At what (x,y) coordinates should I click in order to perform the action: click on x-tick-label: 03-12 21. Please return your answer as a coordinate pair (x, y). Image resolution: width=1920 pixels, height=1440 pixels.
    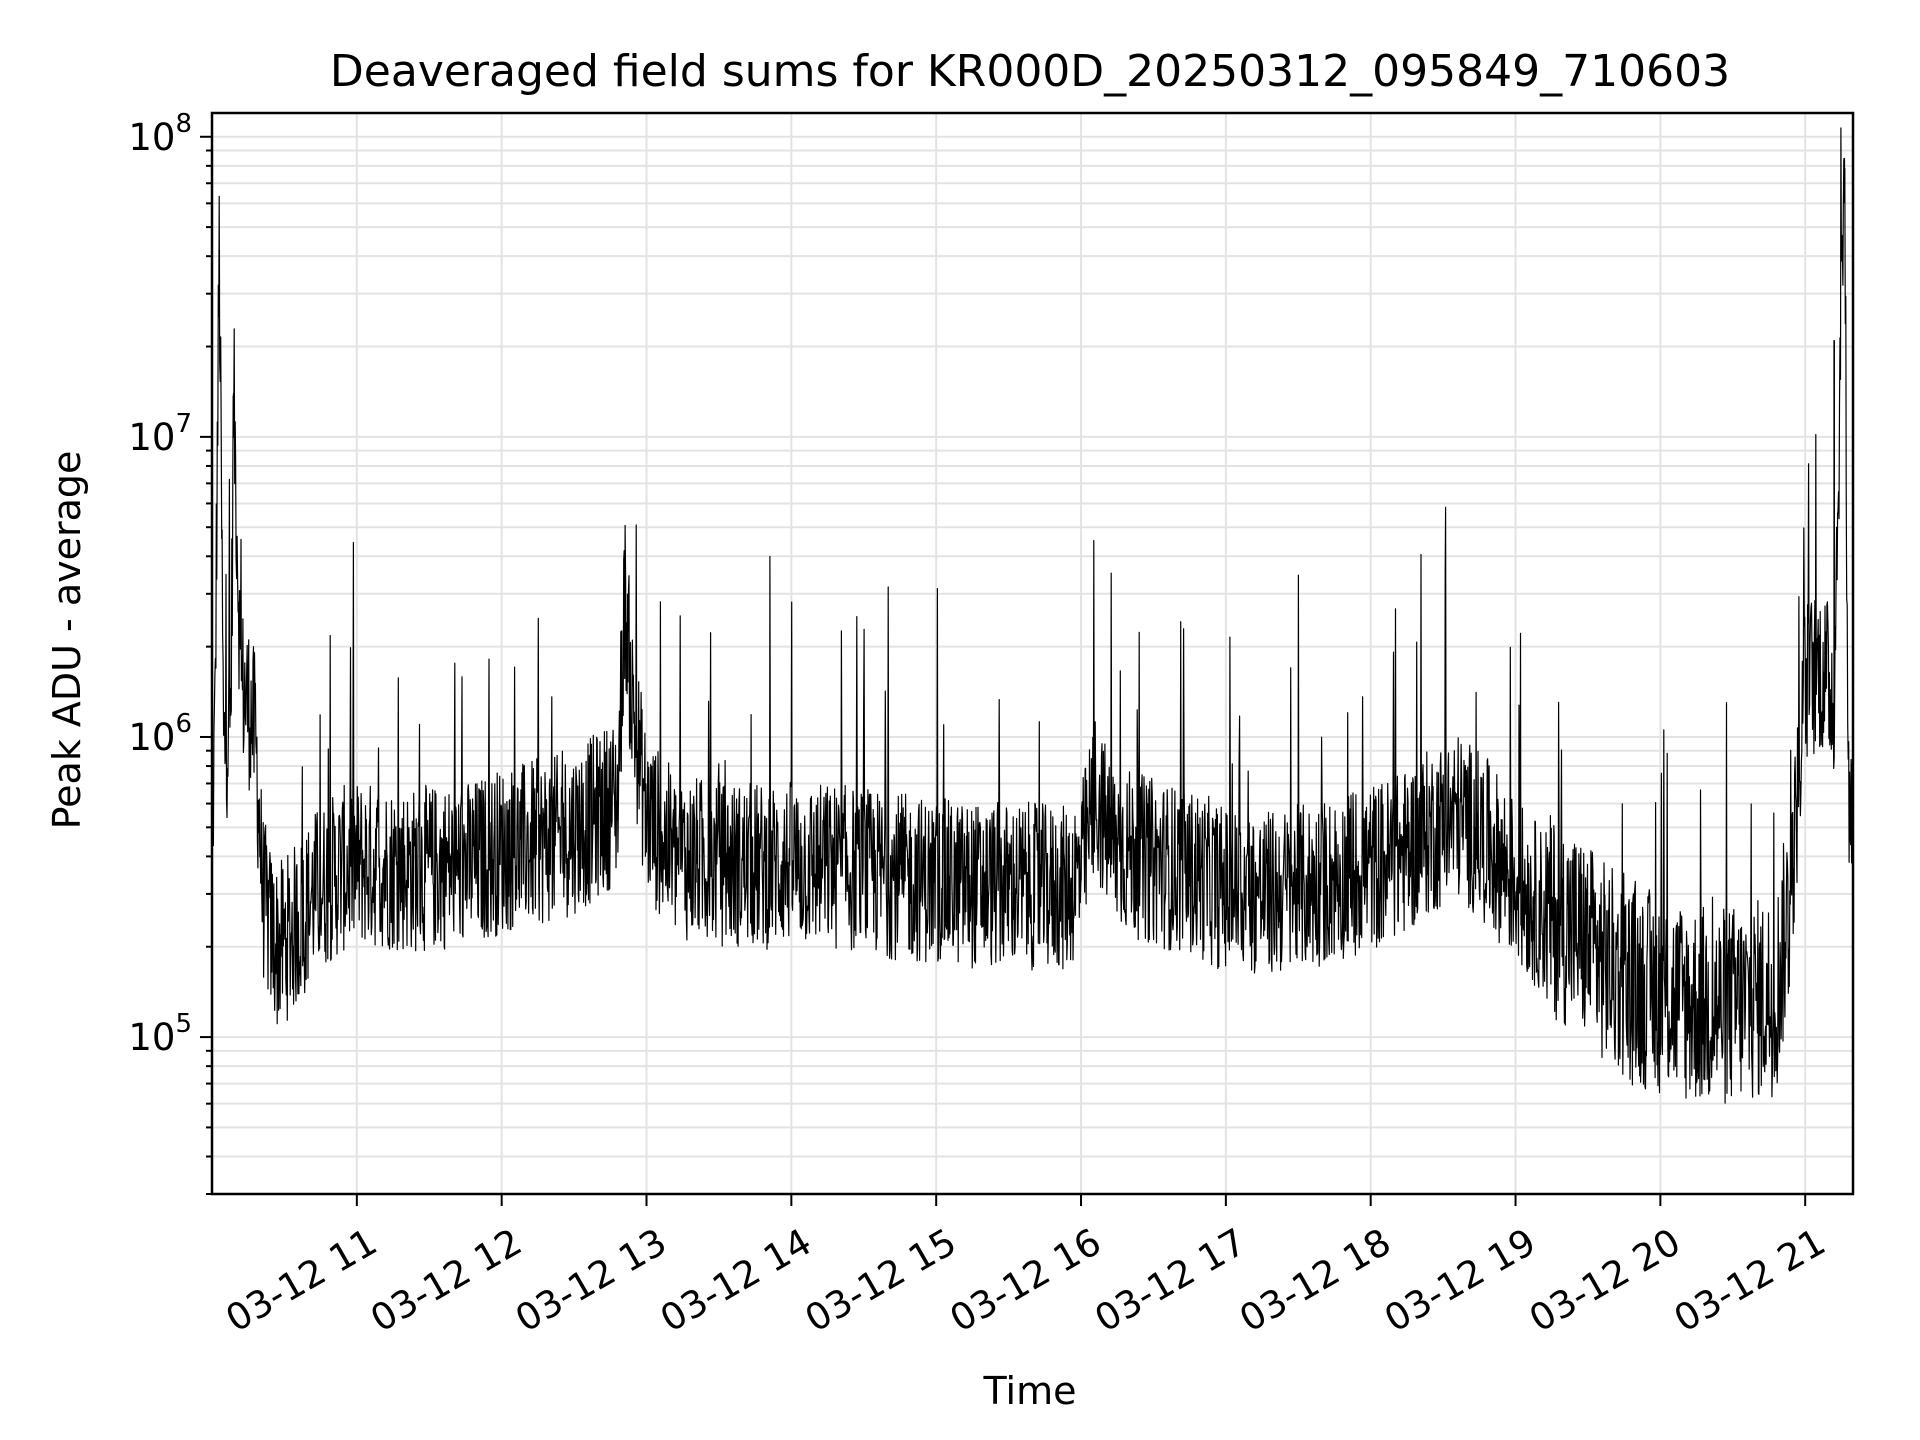
    Looking at the image, I should click on (1750, 1280).